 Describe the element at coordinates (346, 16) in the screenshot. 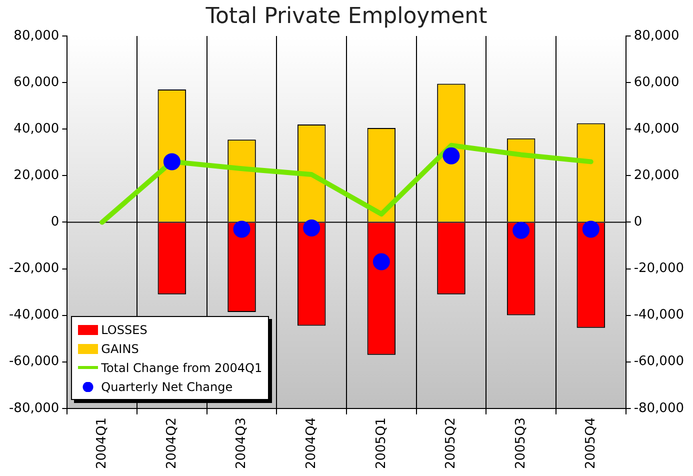

I see `chart-title: Total Private Employment` at that location.